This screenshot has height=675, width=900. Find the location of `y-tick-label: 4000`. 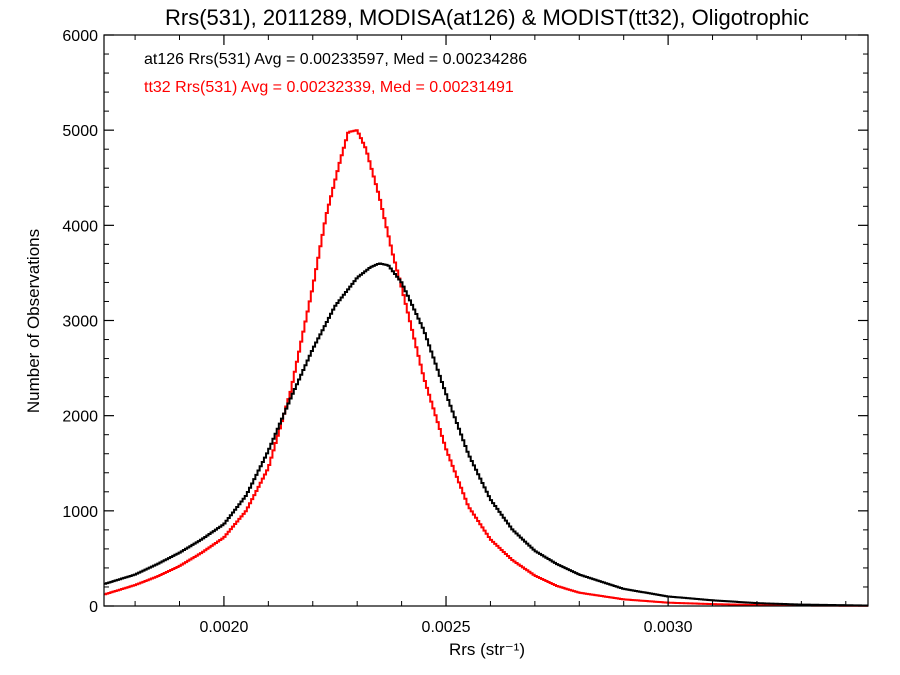

y-tick-label: 4000 is located at coordinates (80, 226).